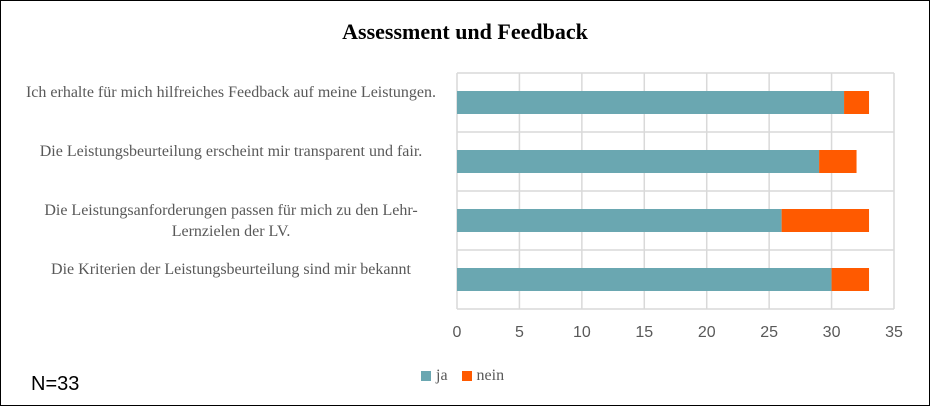  Describe the element at coordinates (55, 384) in the screenshot. I see `sample-size-annotation: N=33` at that location.